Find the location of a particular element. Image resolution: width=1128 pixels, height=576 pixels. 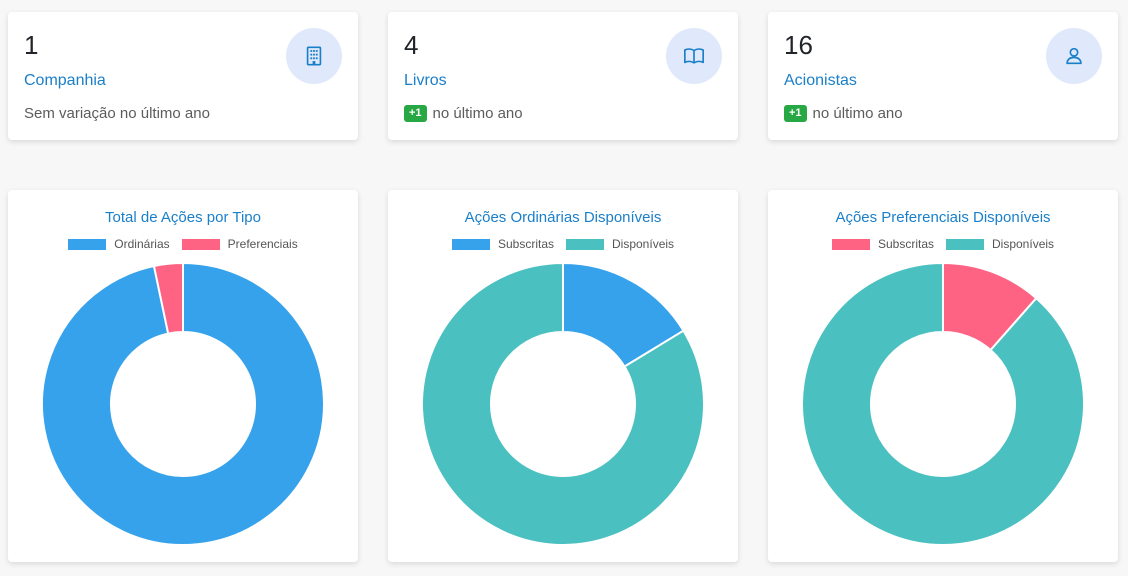

stat-card-acionistas: 16 Acionistas +1 no último ano is located at coordinates (943, 76).